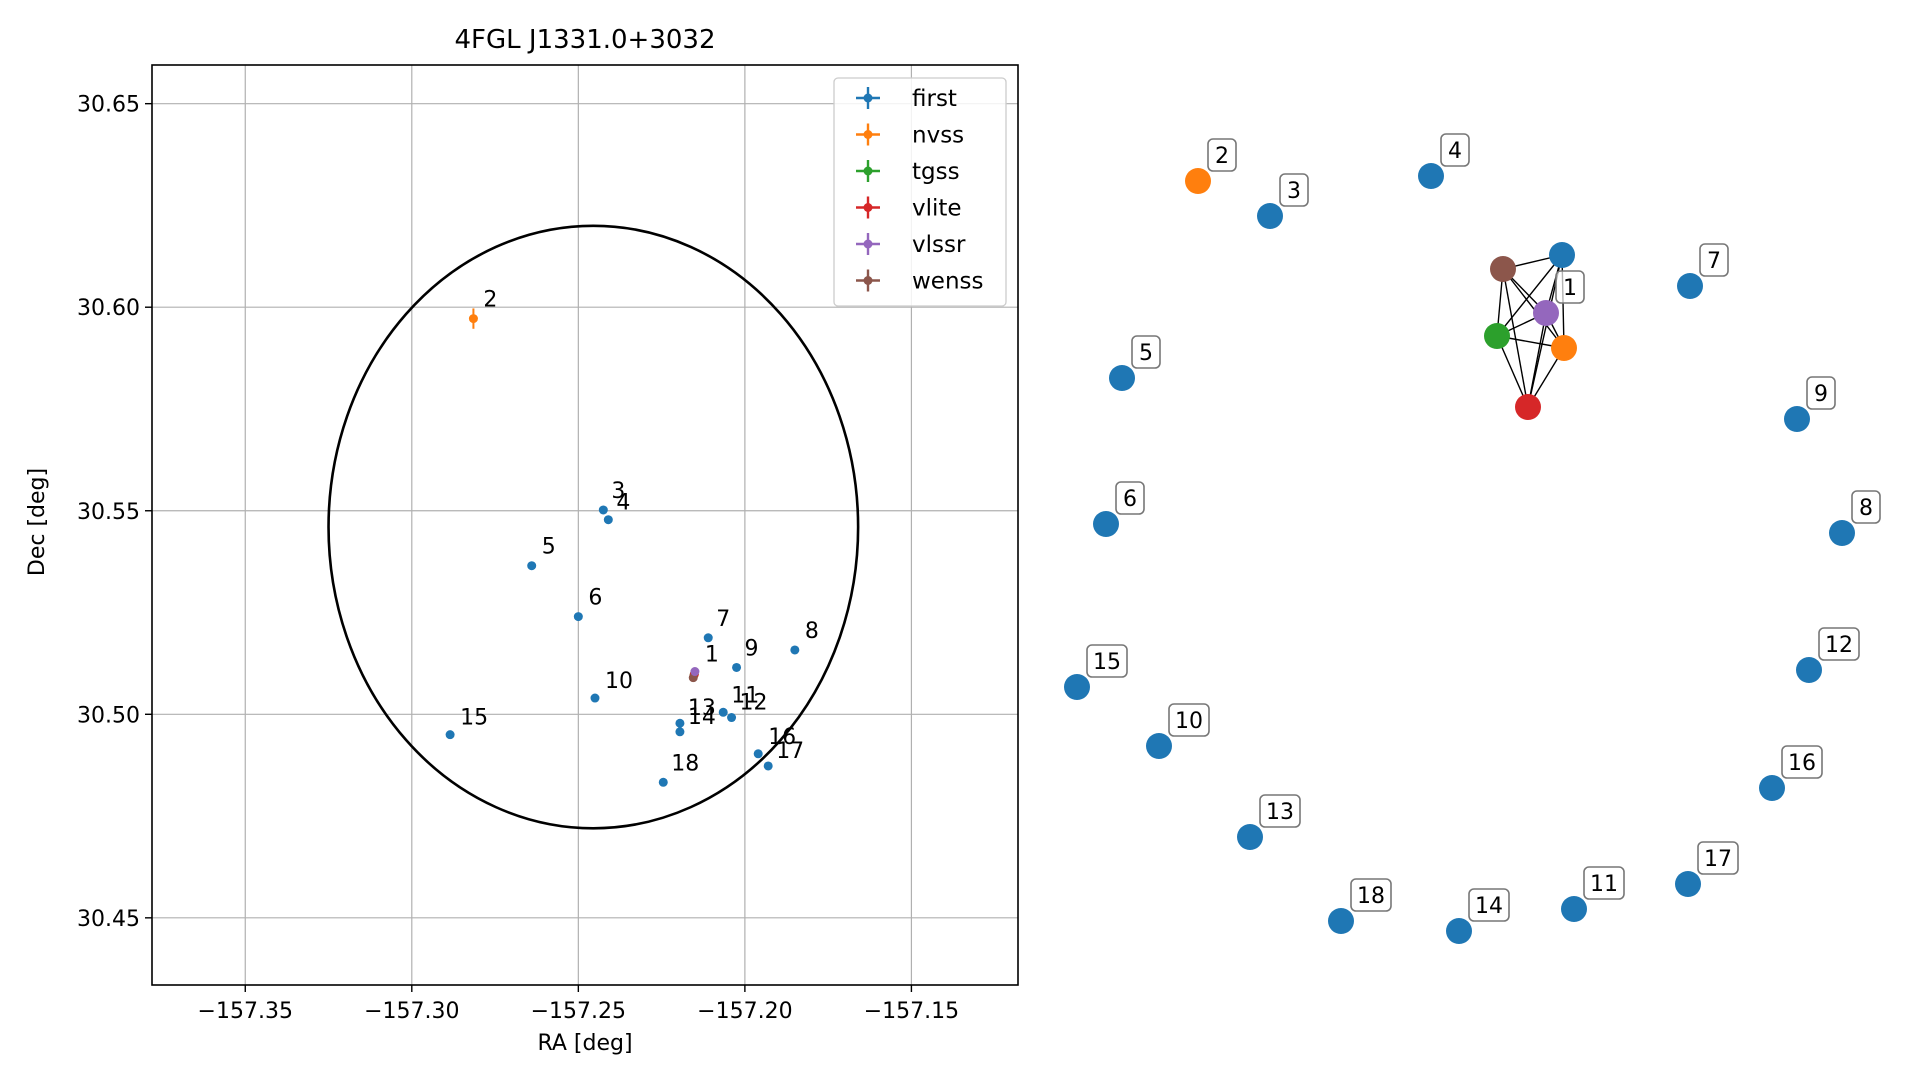 Image resolution: width=1919 pixels, height=1080 pixels. I want to click on network-node-label: 16, so click(1802, 763).